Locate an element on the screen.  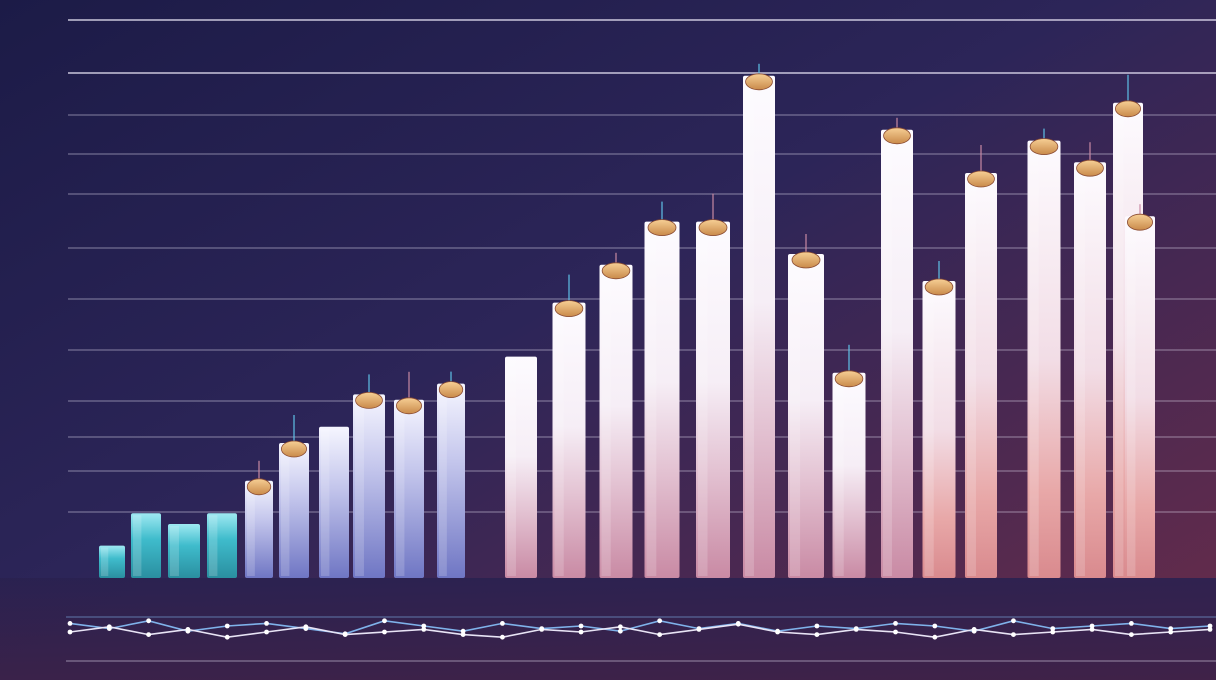
timeline-series-b-line is located at coordinates (640, 631).